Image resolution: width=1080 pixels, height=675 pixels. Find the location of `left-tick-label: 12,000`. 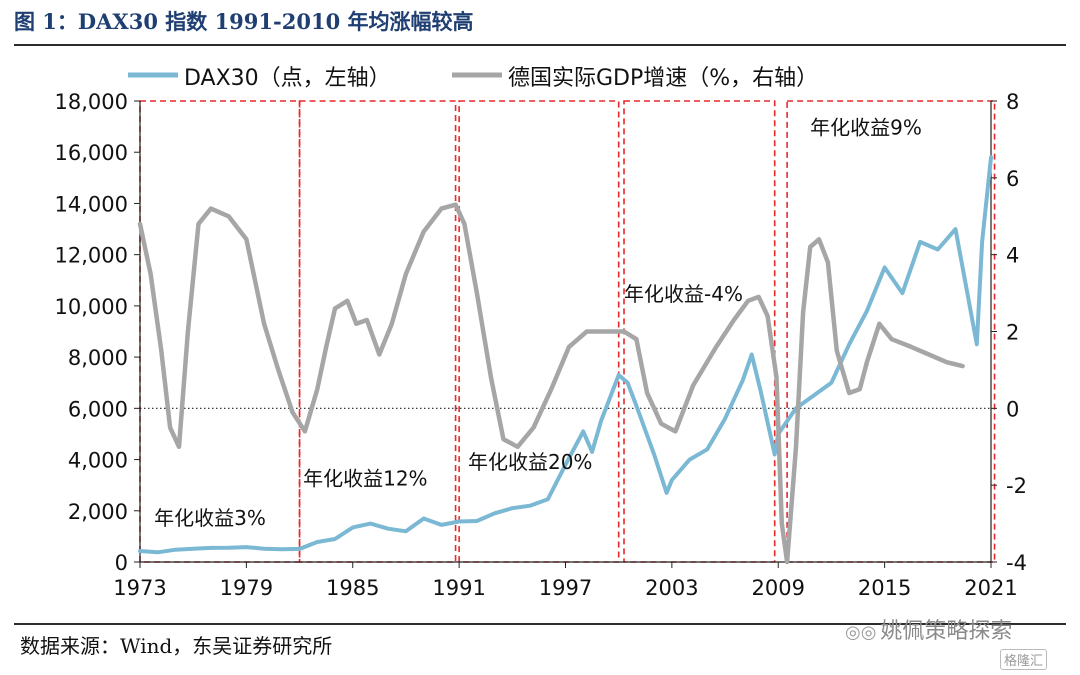

left-tick-label: 12,000 is located at coordinates (91, 256).